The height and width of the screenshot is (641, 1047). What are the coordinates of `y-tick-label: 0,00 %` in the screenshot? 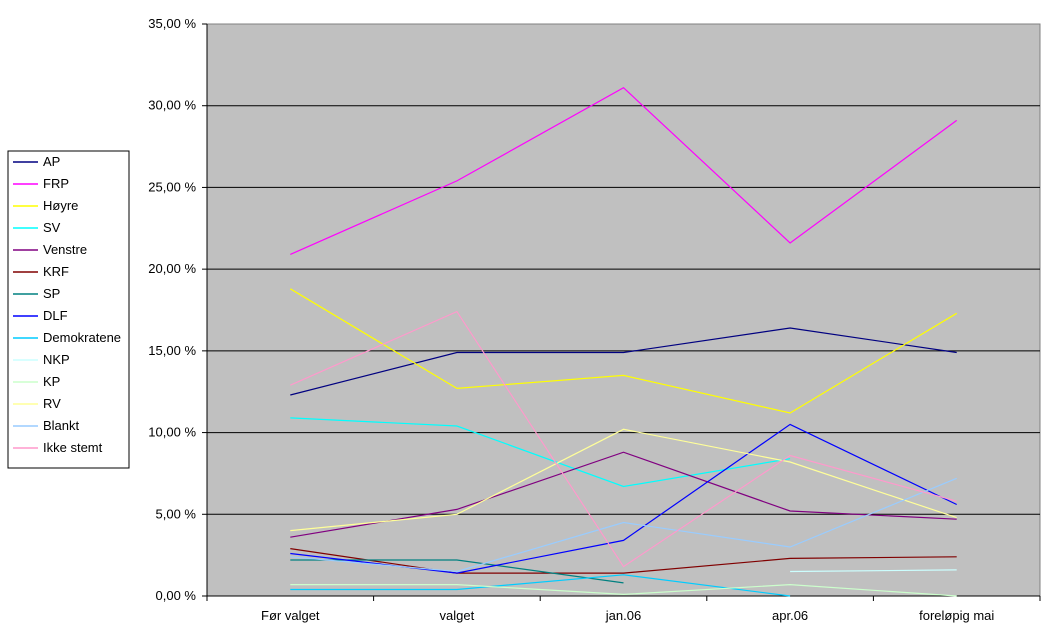 It's located at (176, 595).